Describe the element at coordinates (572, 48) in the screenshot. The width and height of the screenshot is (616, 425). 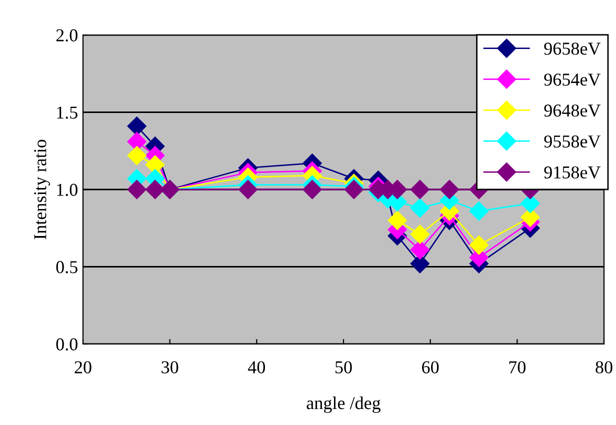
I see `legend-label: 9658eV` at that location.